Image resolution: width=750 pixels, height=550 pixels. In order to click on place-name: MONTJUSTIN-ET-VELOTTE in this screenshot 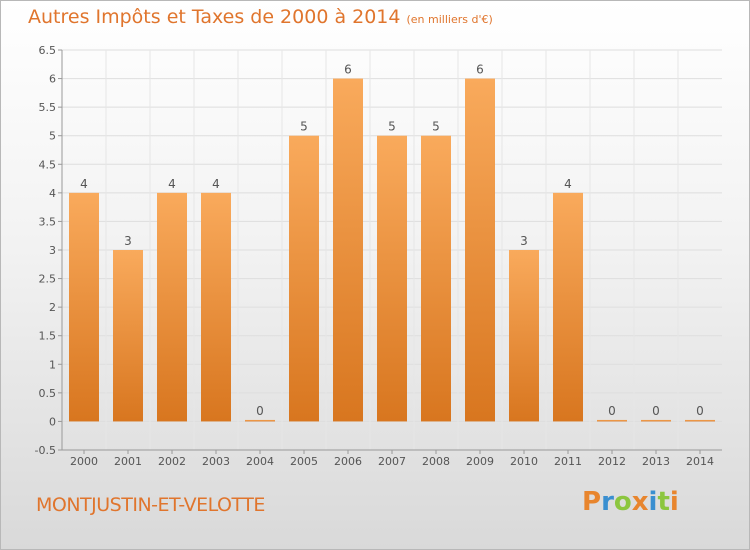, I will do `click(150, 505)`.